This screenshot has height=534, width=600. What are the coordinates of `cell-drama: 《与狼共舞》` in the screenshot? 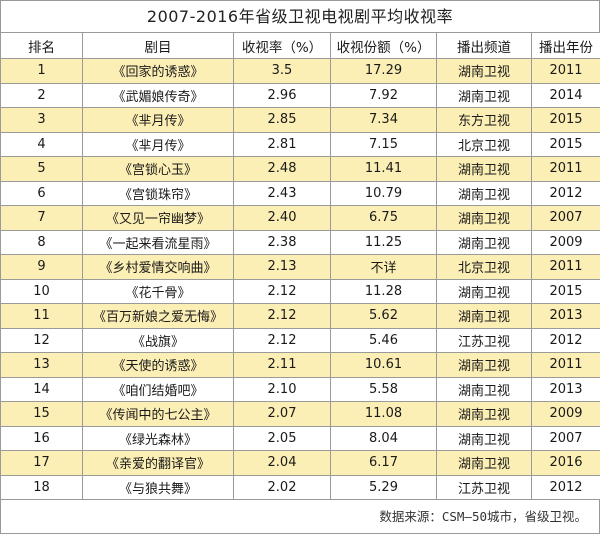 It's located at (158, 487).